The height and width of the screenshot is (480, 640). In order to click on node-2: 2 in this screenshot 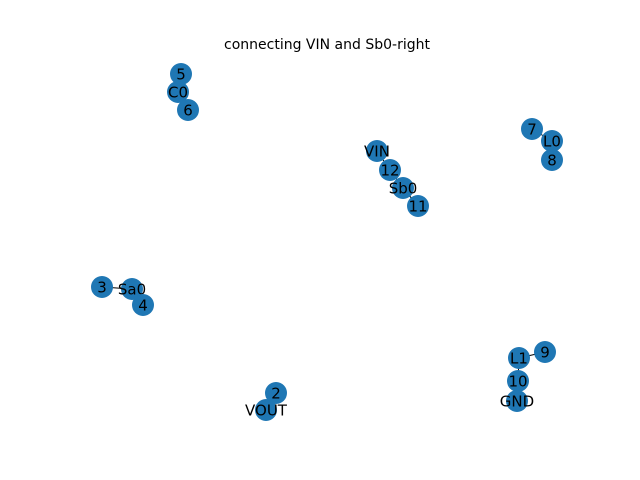, I will do `click(276, 393)`.